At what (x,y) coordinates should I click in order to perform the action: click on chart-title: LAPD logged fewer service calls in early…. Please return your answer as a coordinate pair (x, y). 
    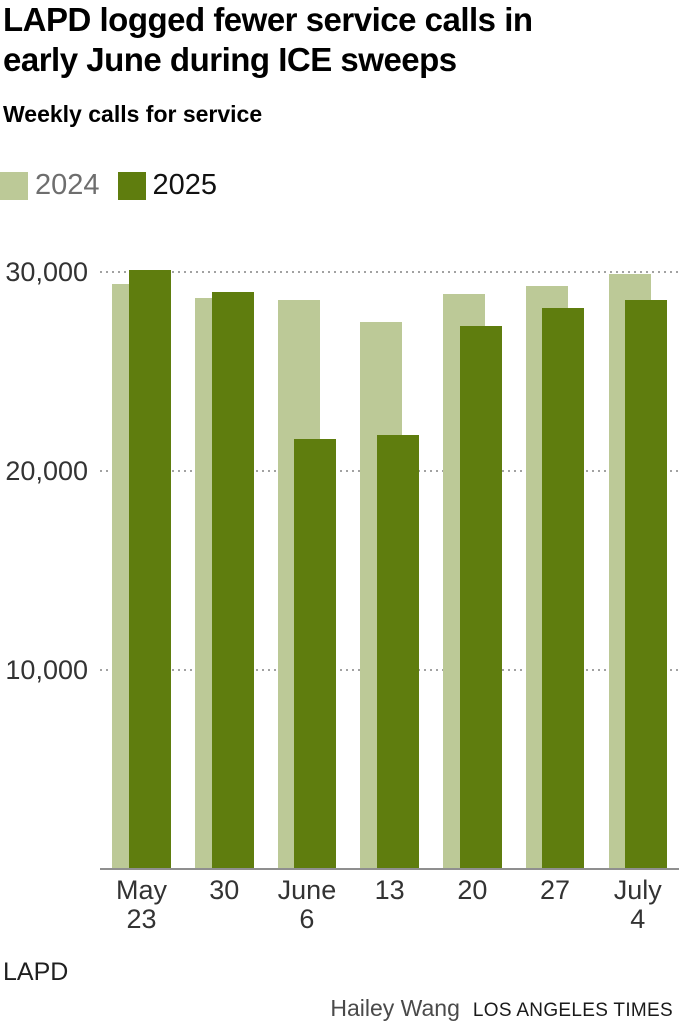
    Looking at the image, I should click on (340, 40).